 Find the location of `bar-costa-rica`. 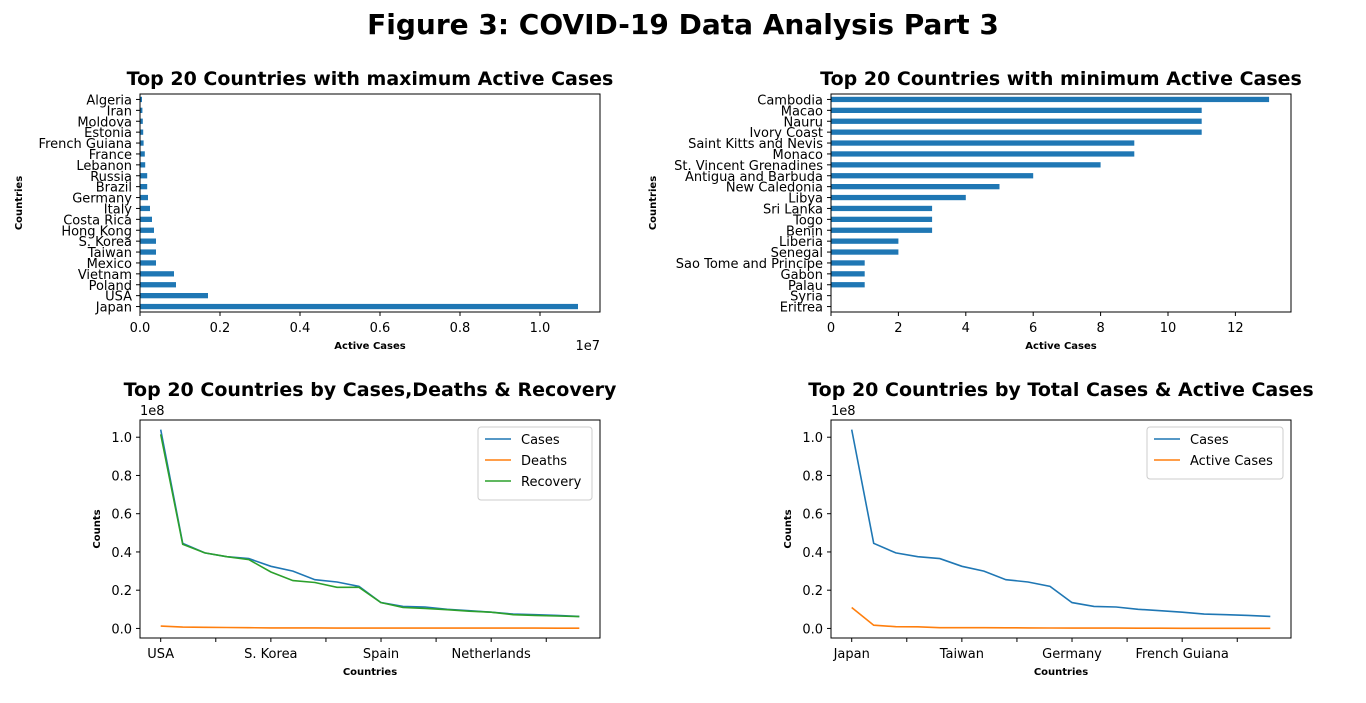

bar-costa-rica is located at coordinates (146, 219).